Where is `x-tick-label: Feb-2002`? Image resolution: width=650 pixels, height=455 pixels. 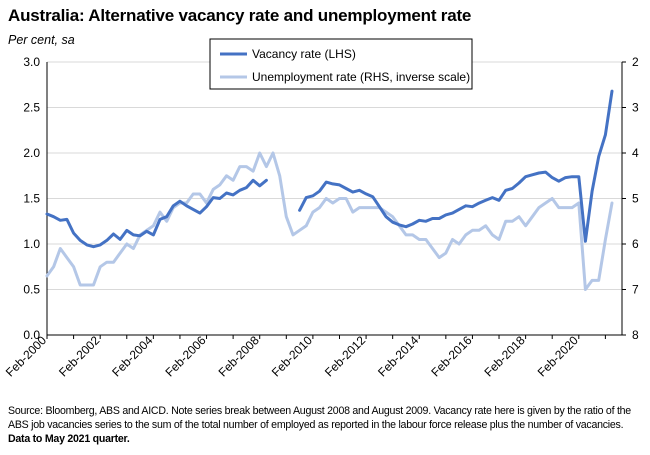 x-tick-label: Feb-2002 is located at coordinates (79, 356).